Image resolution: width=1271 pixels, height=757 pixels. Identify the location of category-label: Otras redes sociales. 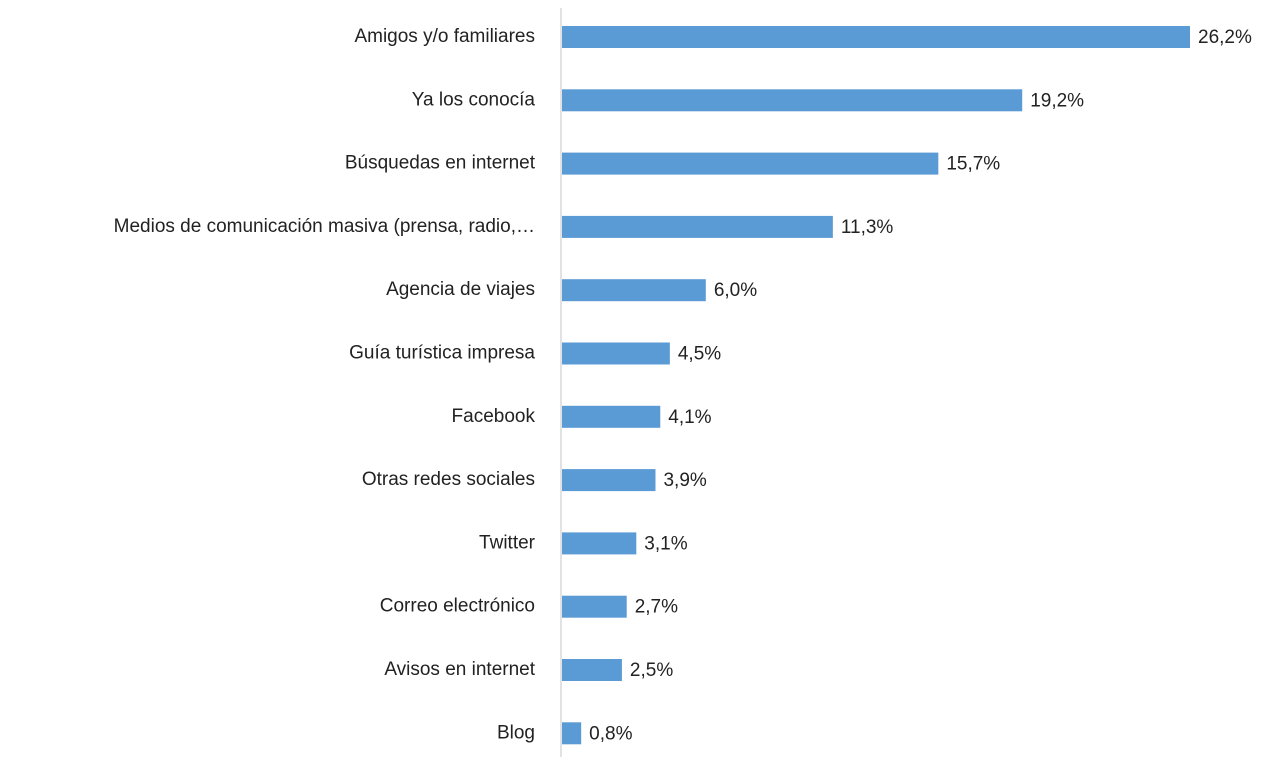
(448, 479).